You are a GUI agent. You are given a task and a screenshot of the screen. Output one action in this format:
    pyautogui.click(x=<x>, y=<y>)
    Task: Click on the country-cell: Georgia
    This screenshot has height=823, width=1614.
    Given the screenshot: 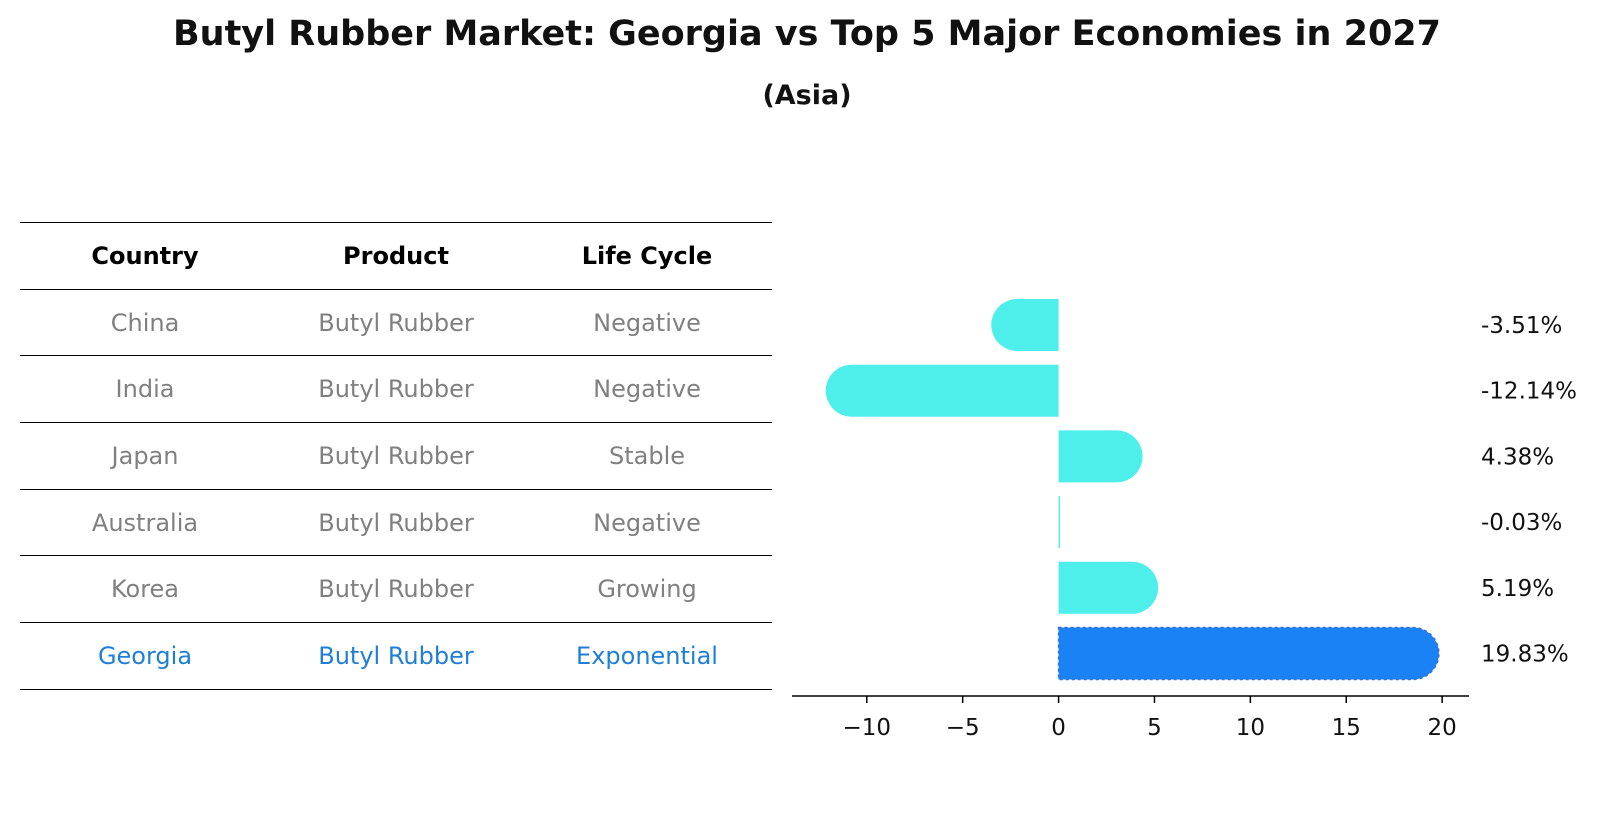 What is the action you would take?
    pyautogui.click(x=145, y=655)
    